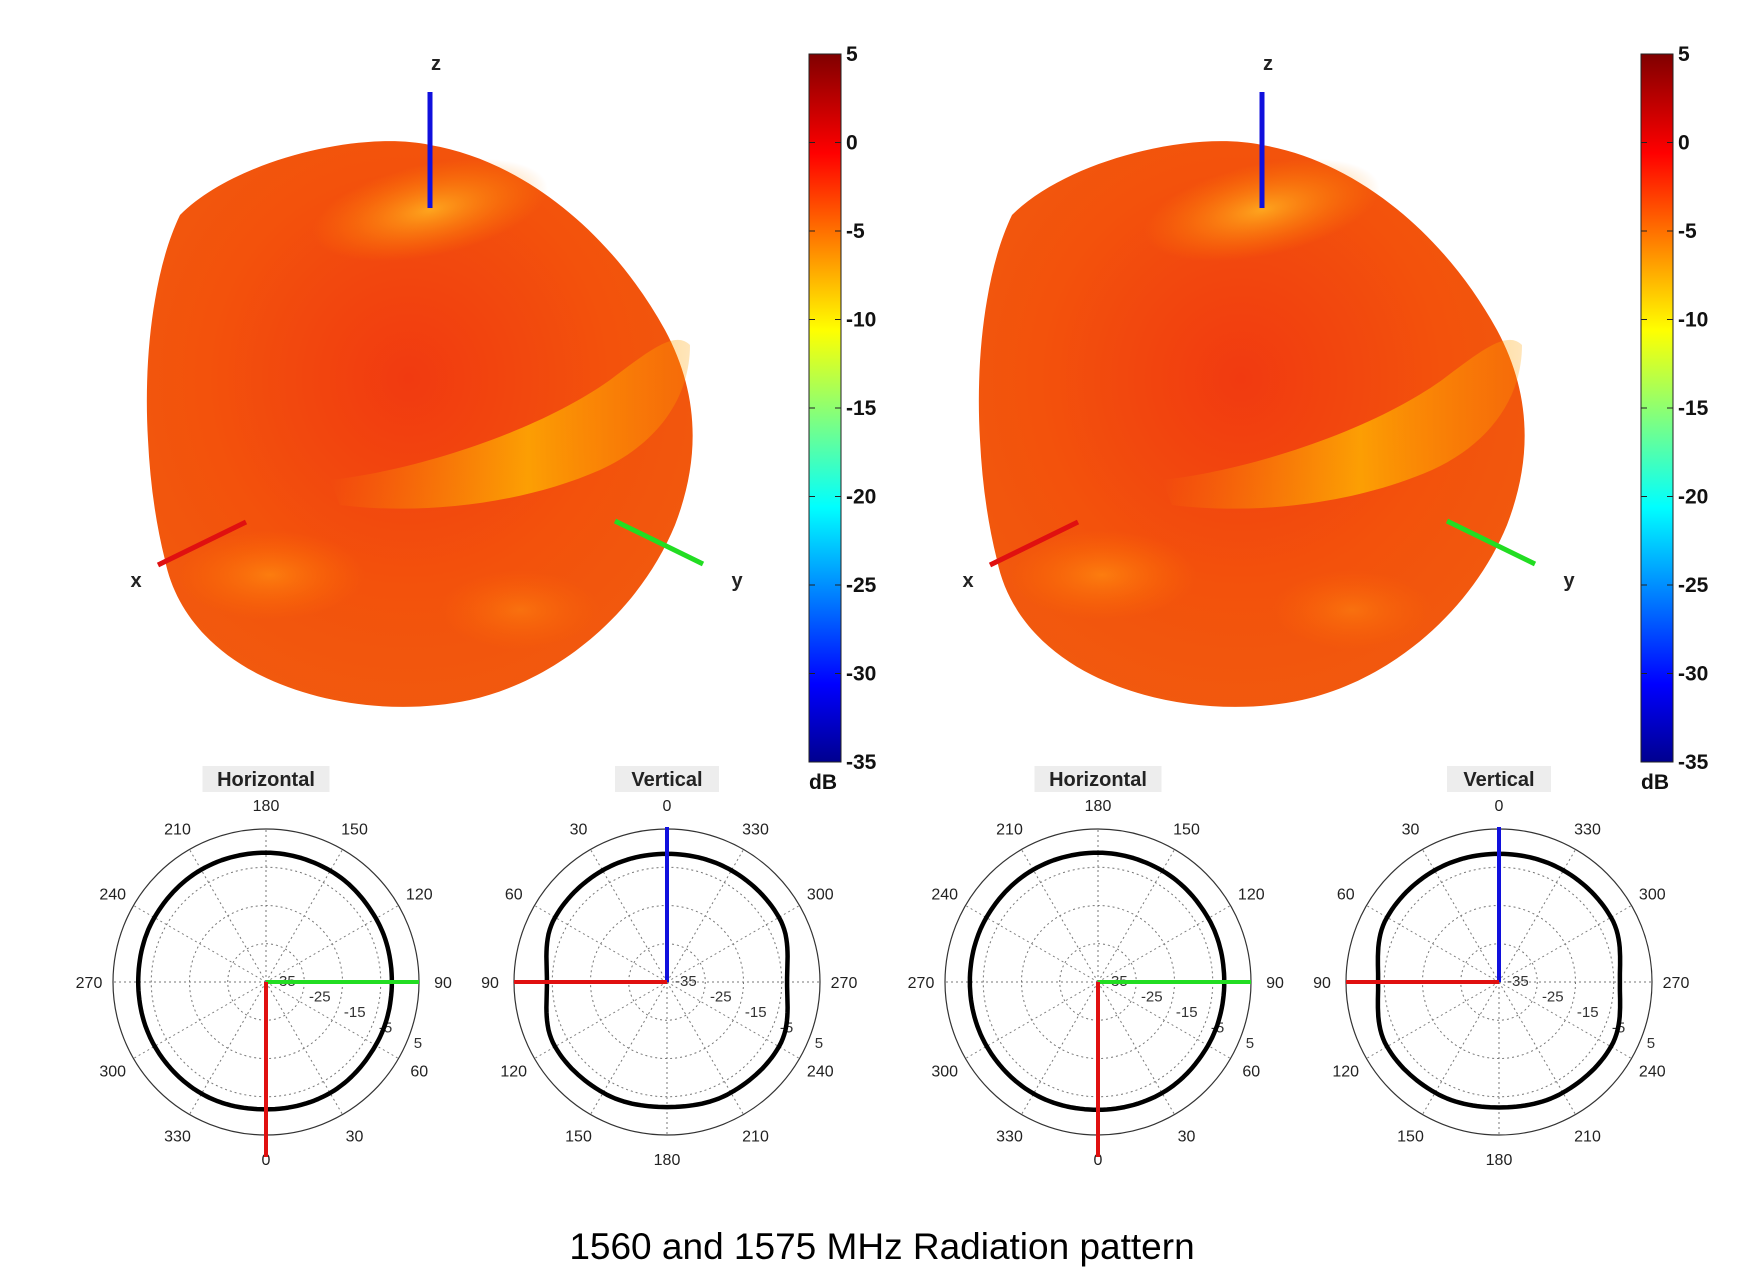 This screenshot has width=1764, height=1285. I want to click on surface-highlight-belt, so click(1342, 424).